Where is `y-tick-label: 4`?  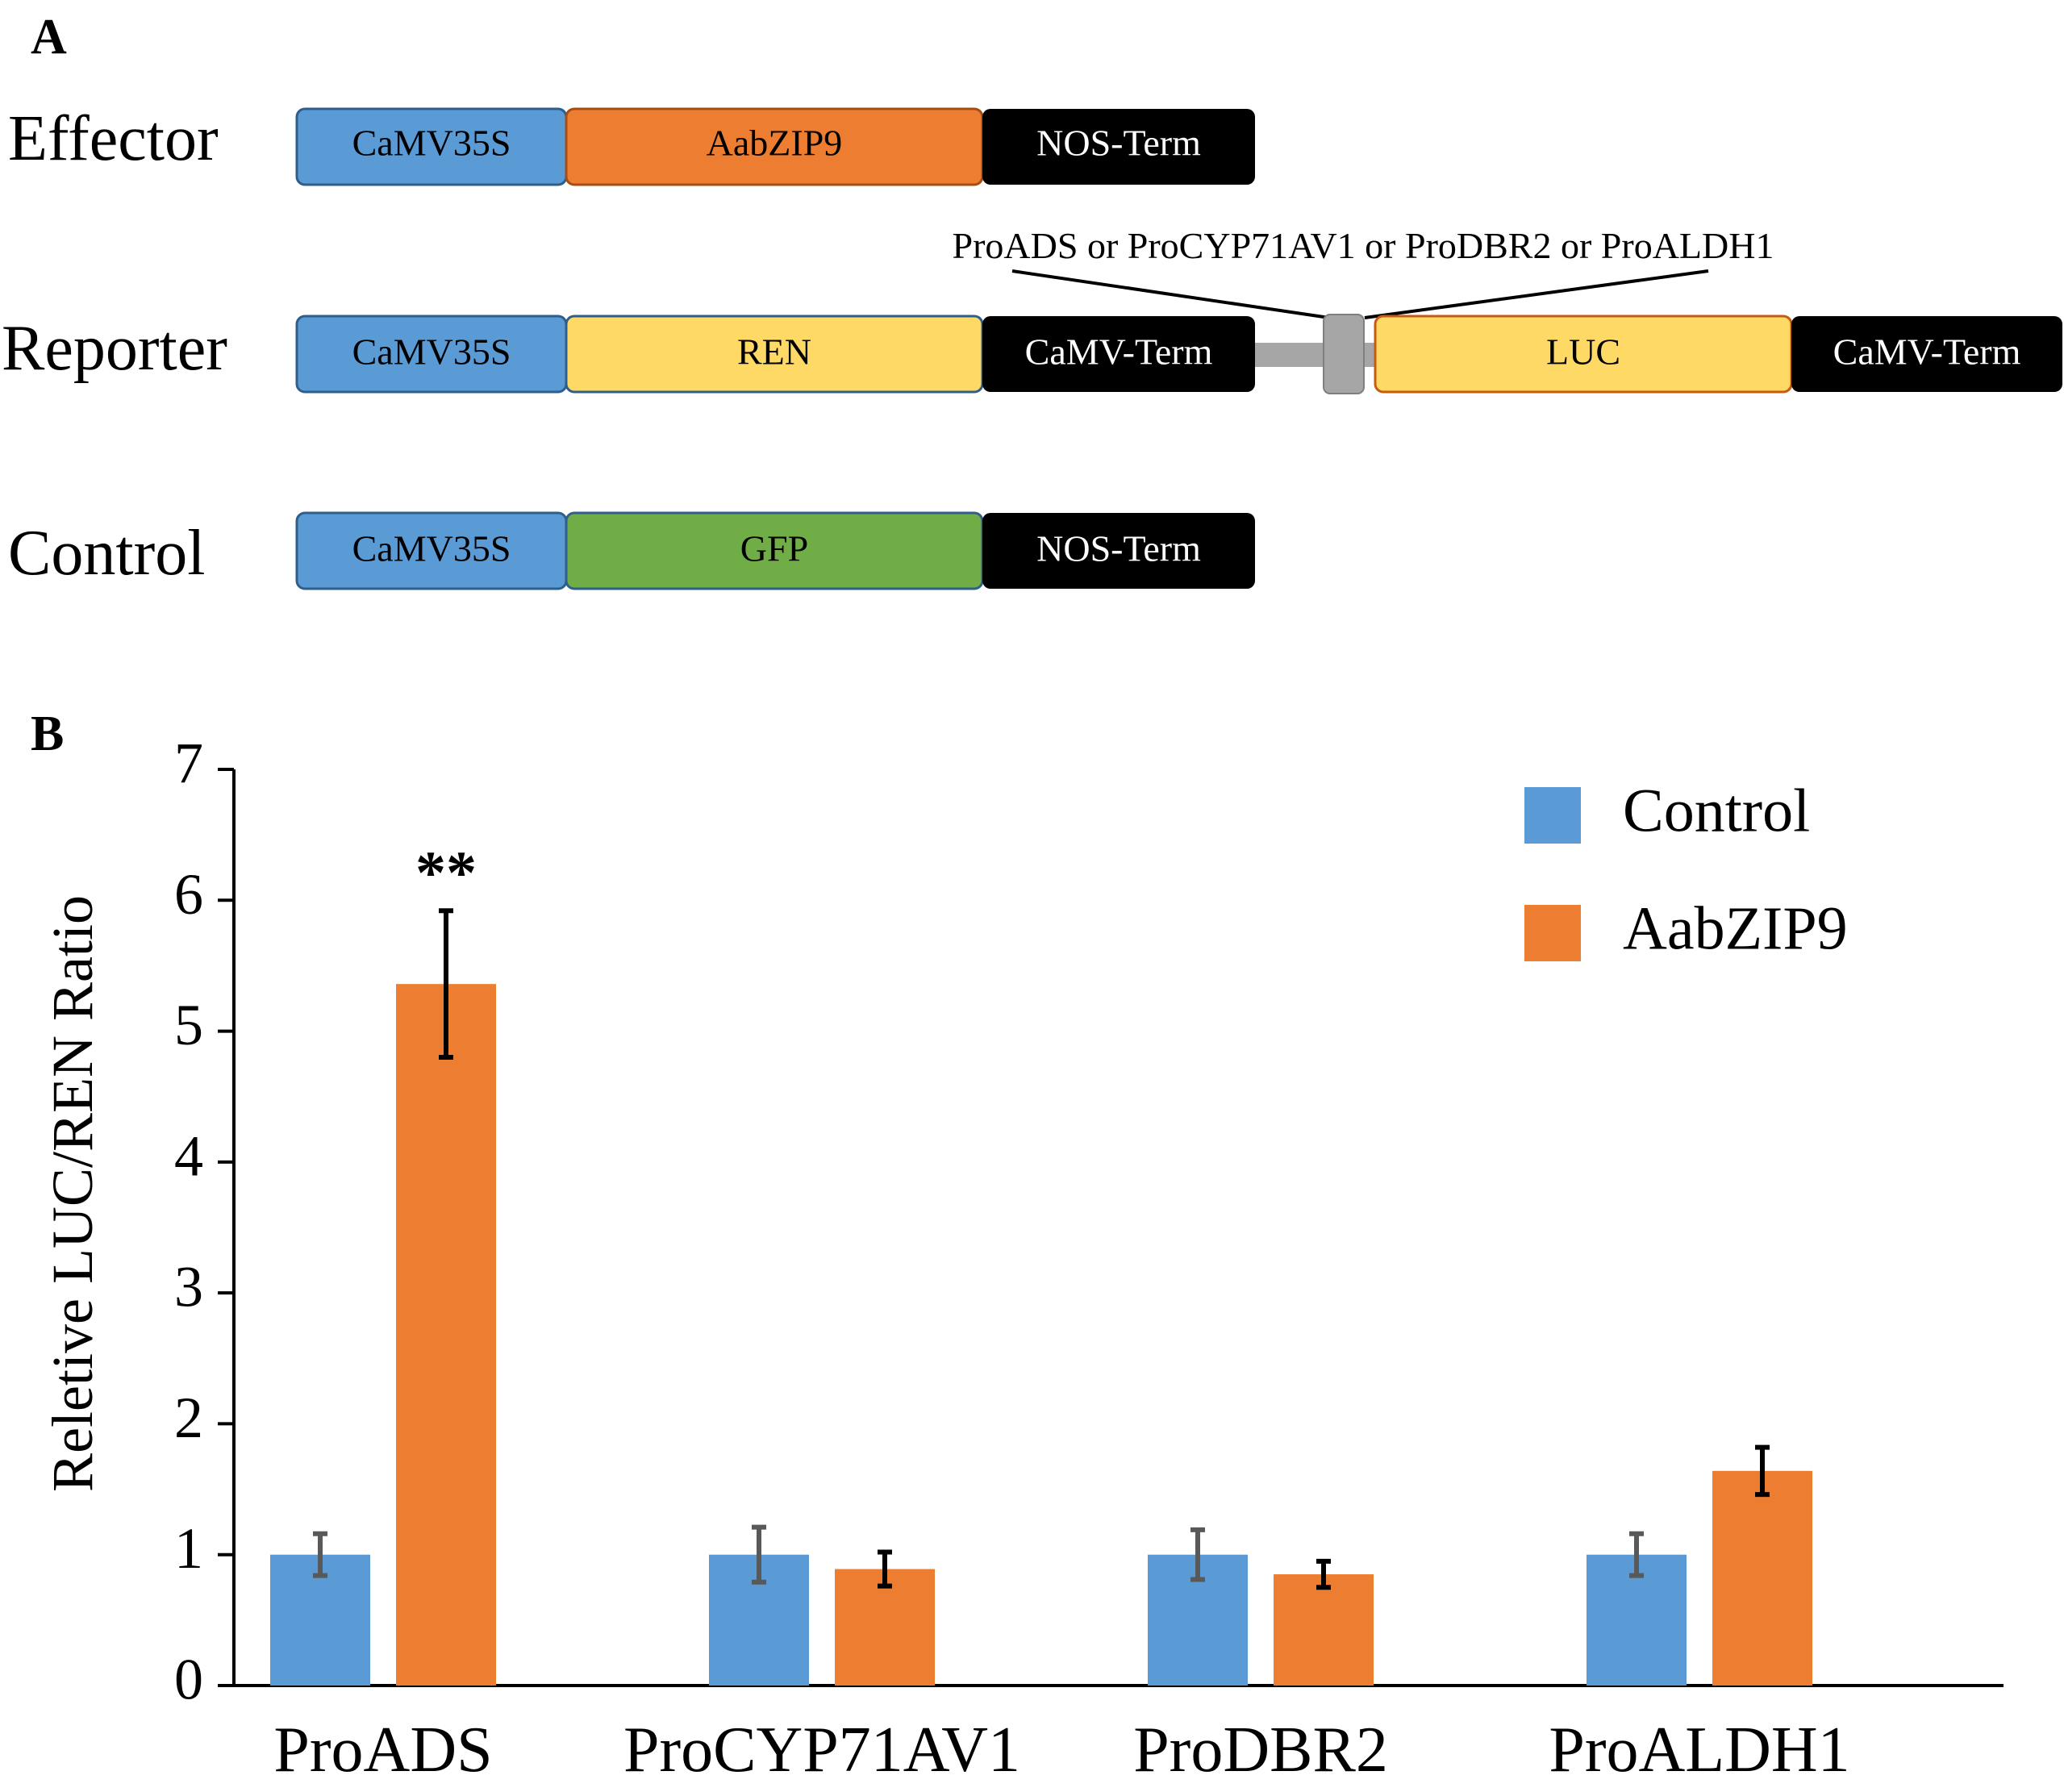 y-tick-label: 4 is located at coordinates (189, 1155).